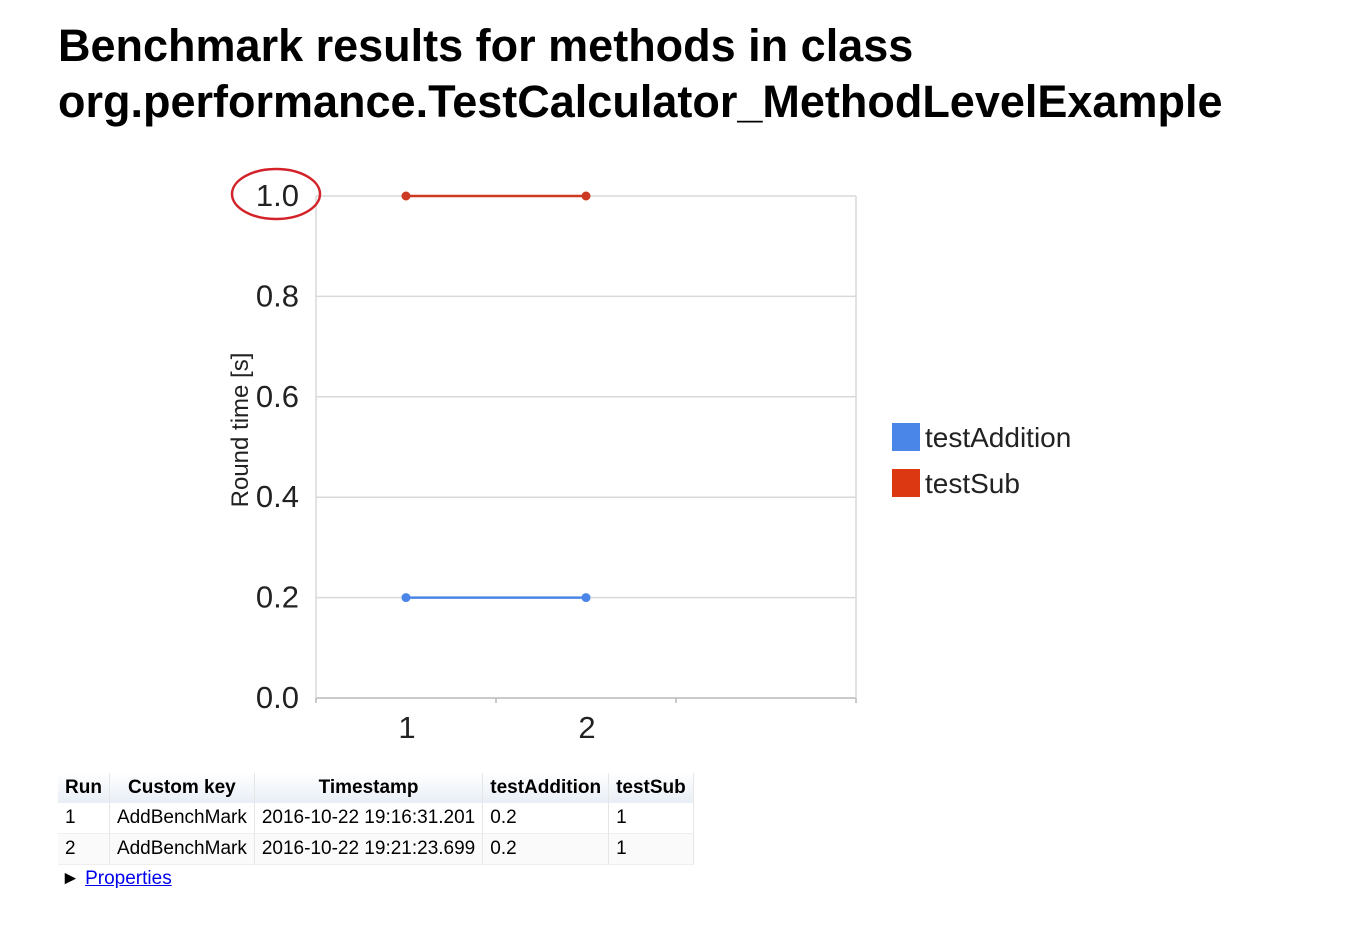 This screenshot has width=1360, height=940. I want to click on y-tick-label: 0.6, so click(277, 396).